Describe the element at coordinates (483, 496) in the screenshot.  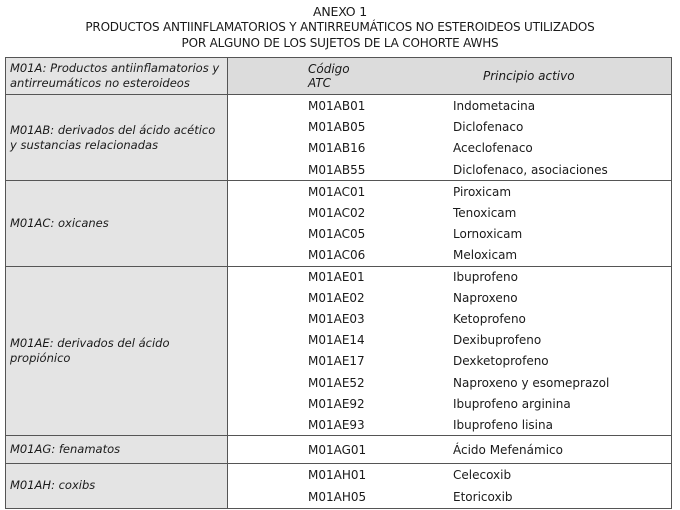
I see `active-ingredient: Etoricoxib` at that location.